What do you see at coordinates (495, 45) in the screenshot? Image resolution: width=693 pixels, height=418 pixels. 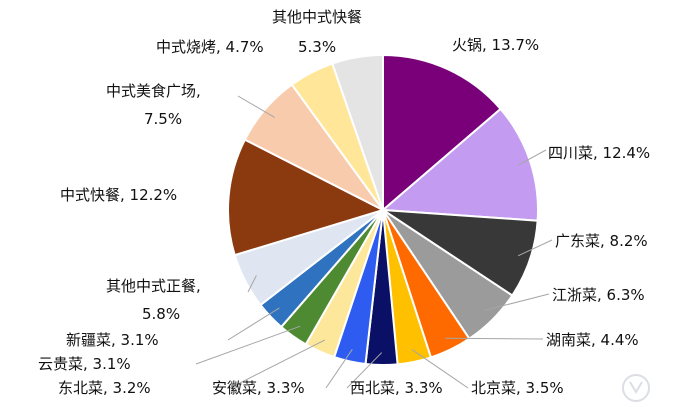 I see `label-hotpot: 火锅, 13.7%` at bounding box center [495, 45].